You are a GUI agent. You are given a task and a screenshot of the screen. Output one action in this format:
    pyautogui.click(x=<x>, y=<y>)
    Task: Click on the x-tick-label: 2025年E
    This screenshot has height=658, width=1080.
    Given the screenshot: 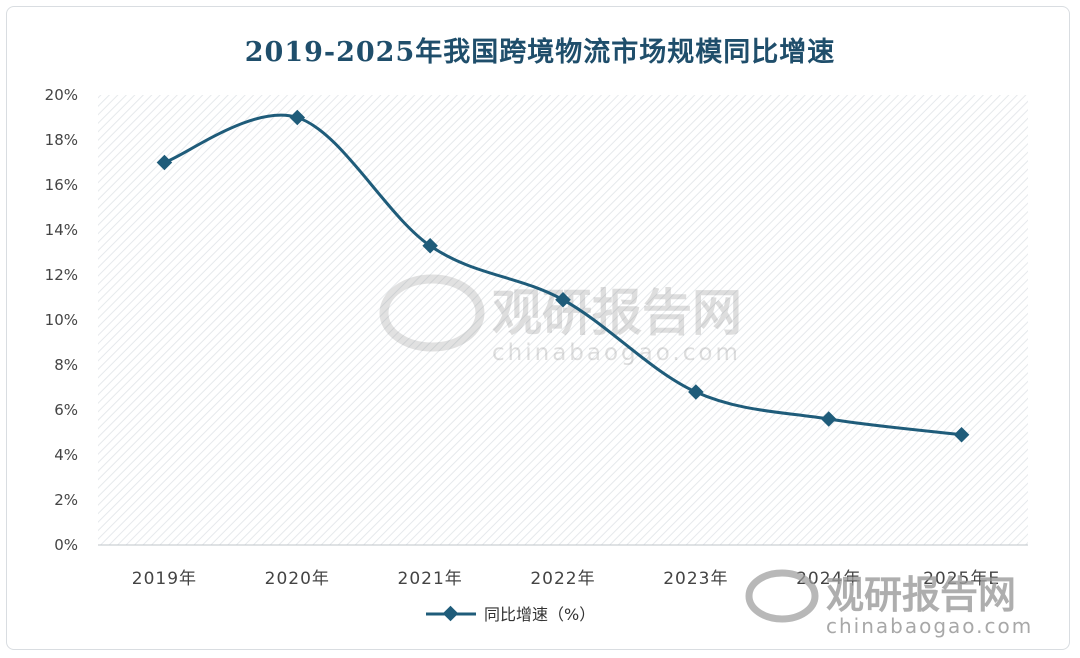 What is the action you would take?
    pyautogui.click(x=961, y=579)
    